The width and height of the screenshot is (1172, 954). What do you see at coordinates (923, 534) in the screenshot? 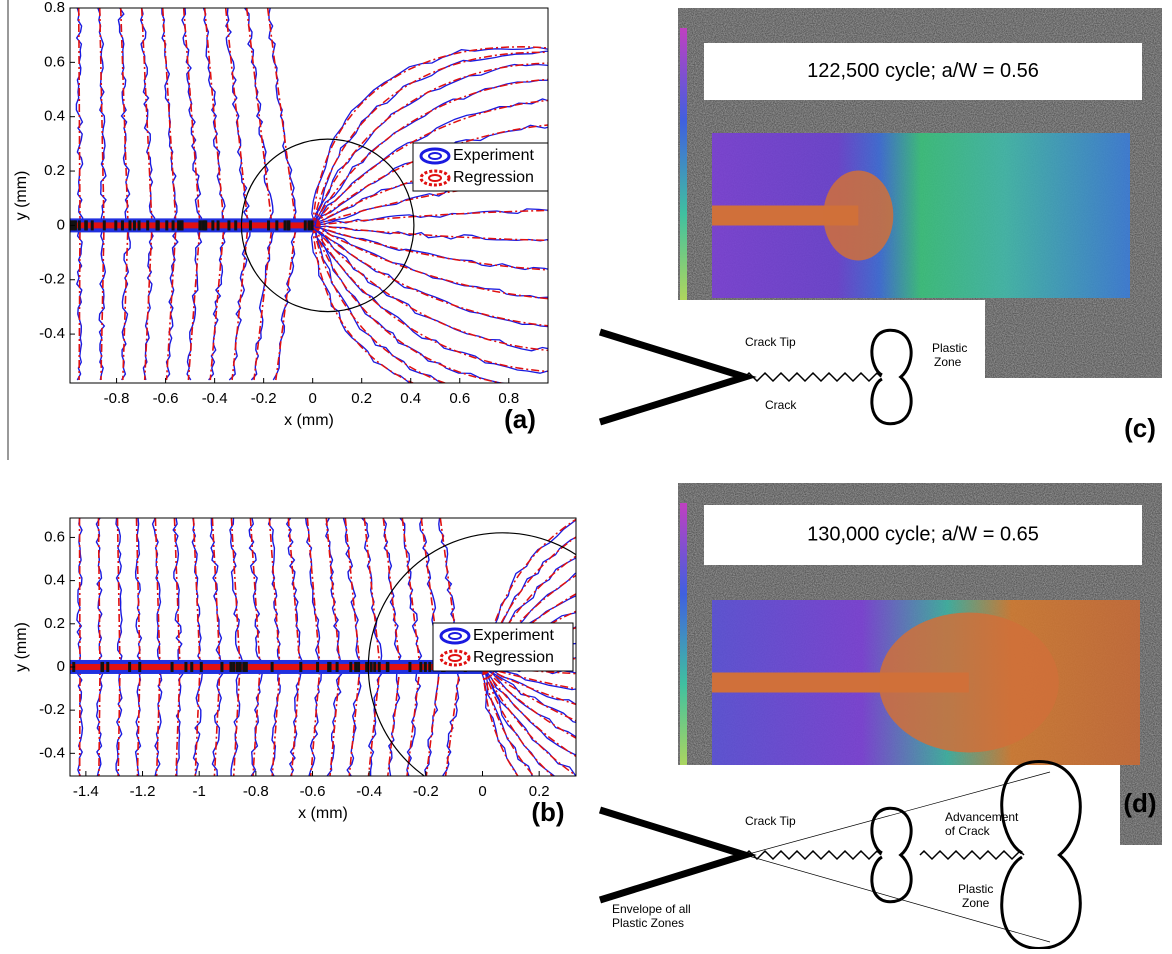
I see `image-caption: 130,000 cycle; a/W = 0.65` at bounding box center [923, 534].